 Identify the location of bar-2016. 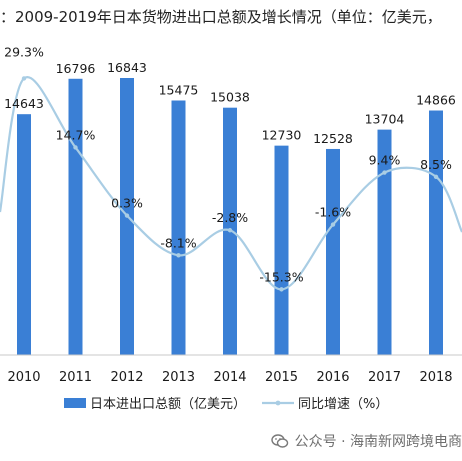
(333, 251).